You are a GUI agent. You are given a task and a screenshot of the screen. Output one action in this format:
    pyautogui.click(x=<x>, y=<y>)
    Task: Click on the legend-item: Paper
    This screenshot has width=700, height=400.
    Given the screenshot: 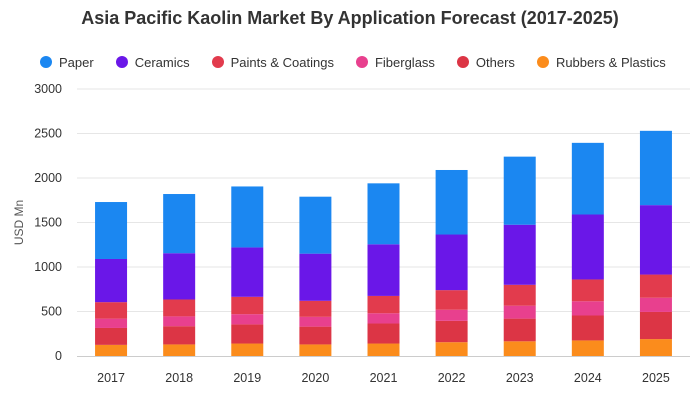 What is the action you would take?
    pyautogui.click(x=67, y=62)
    